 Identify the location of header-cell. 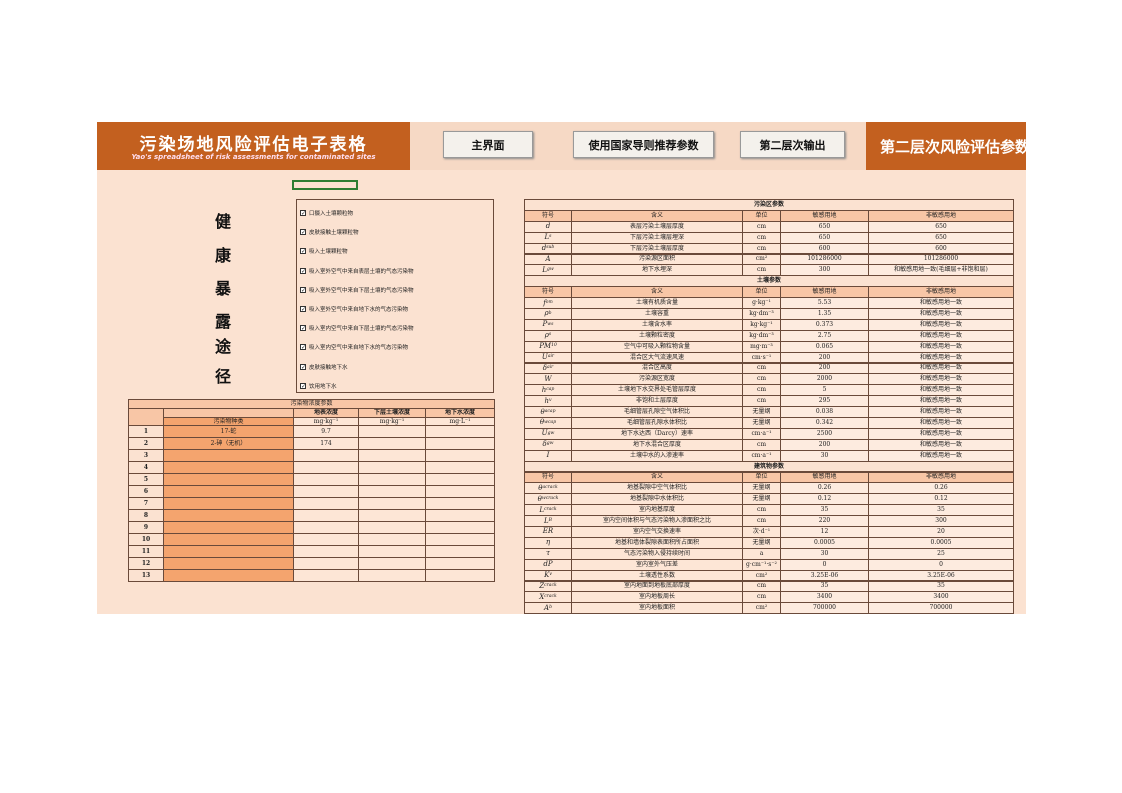
(146, 417).